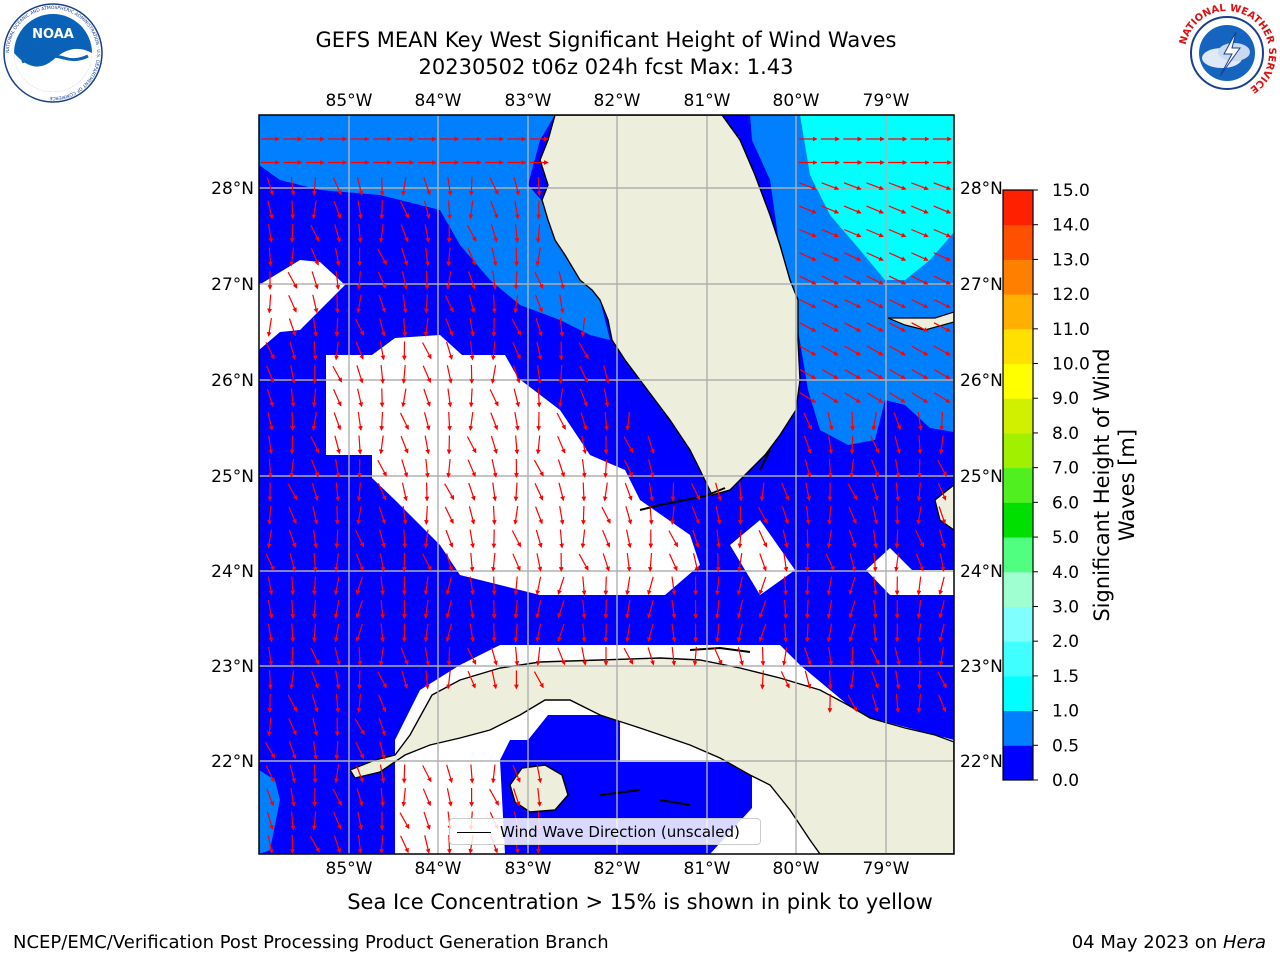 The width and height of the screenshot is (1280, 960). I want to click on lon-label-top: 85°W, so click(349, 101).